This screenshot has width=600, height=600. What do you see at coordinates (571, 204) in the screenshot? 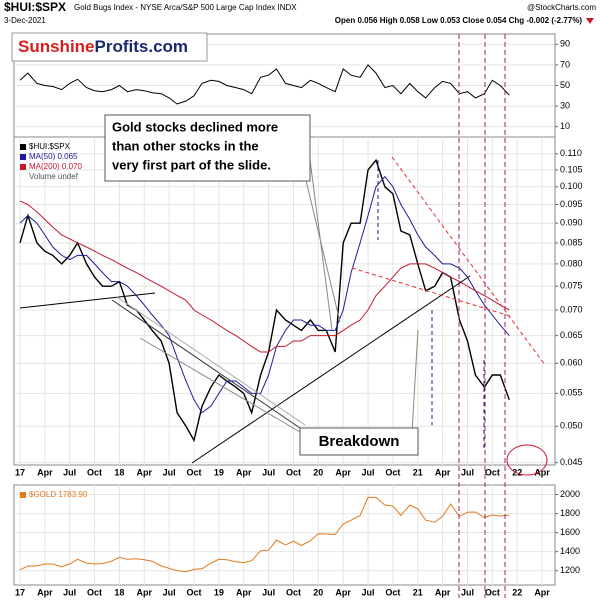
I see `y-tick-label: 0.095` at bounding box center [571, 204].